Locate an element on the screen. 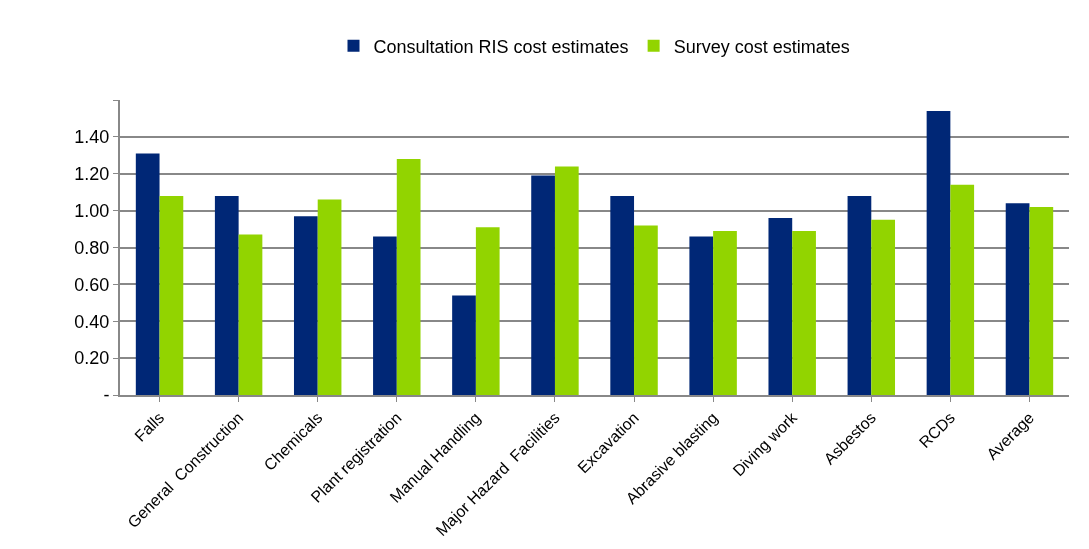 This screenshot has width=1089, height=549. y-tick-label: 1.40 is located at coordinates (92, 137).